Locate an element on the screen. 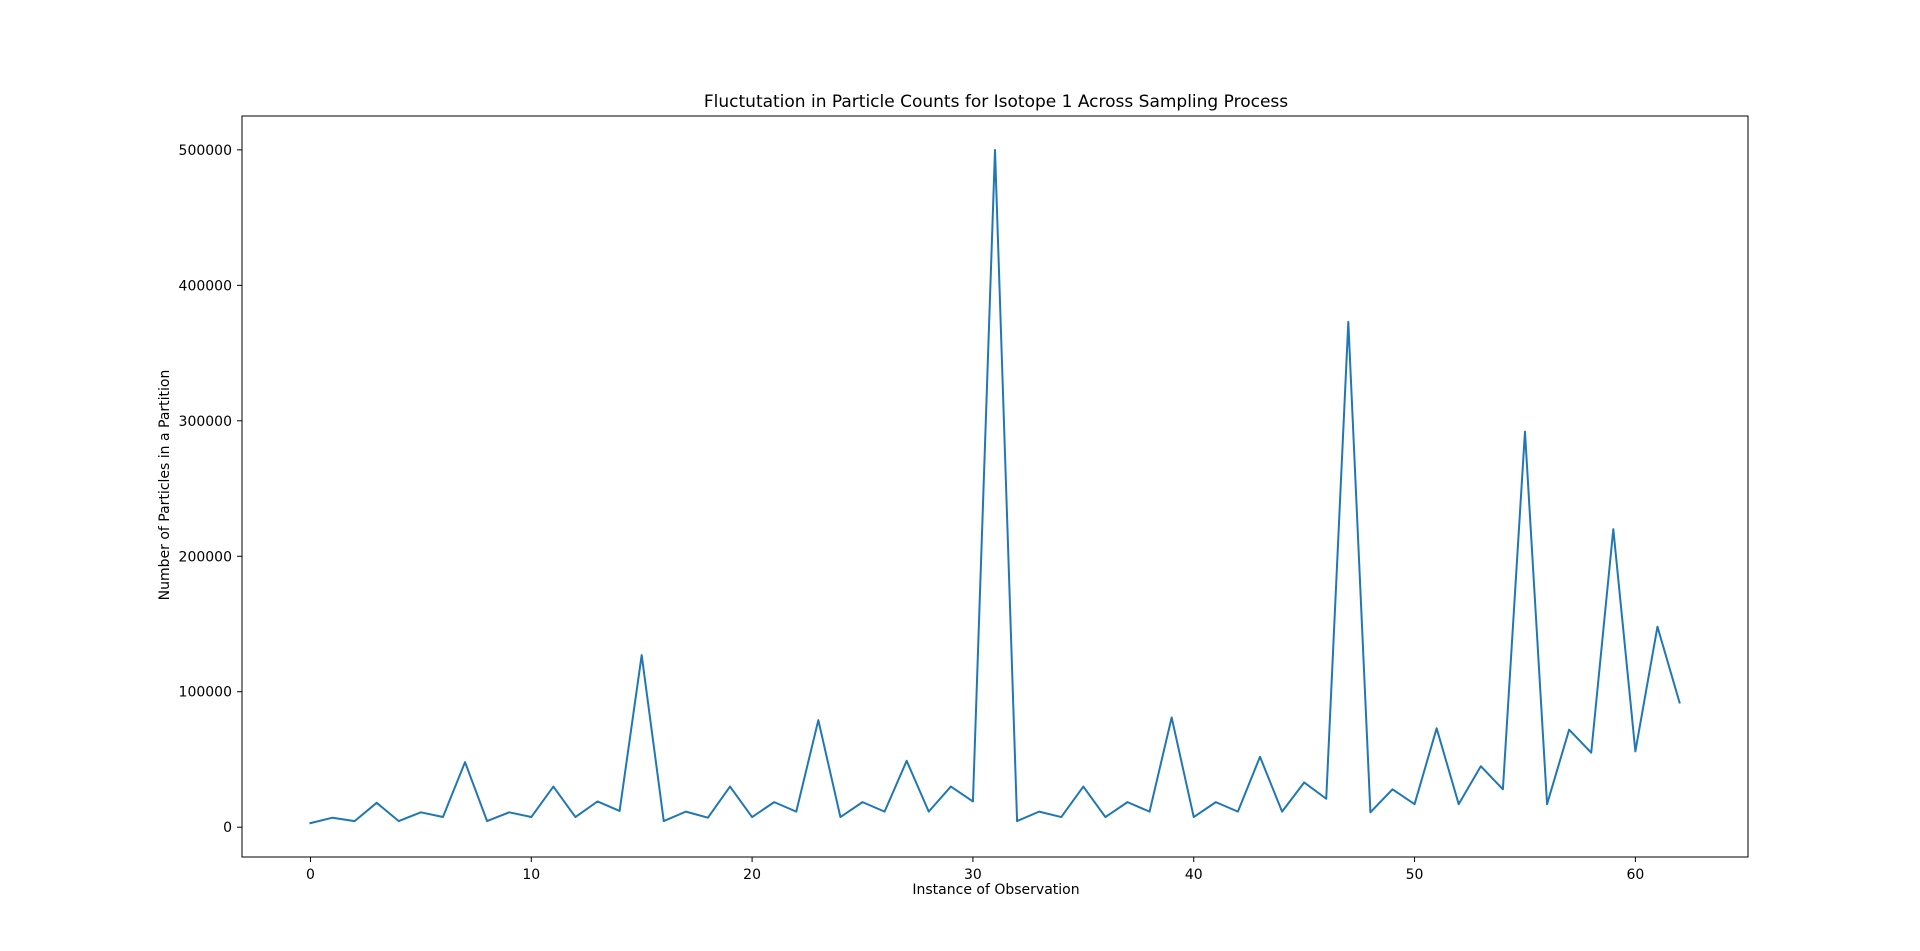 The height and width of the screenshot is (951, 1920). y-tick-label: 500000 is located at coordinates (205, 151).